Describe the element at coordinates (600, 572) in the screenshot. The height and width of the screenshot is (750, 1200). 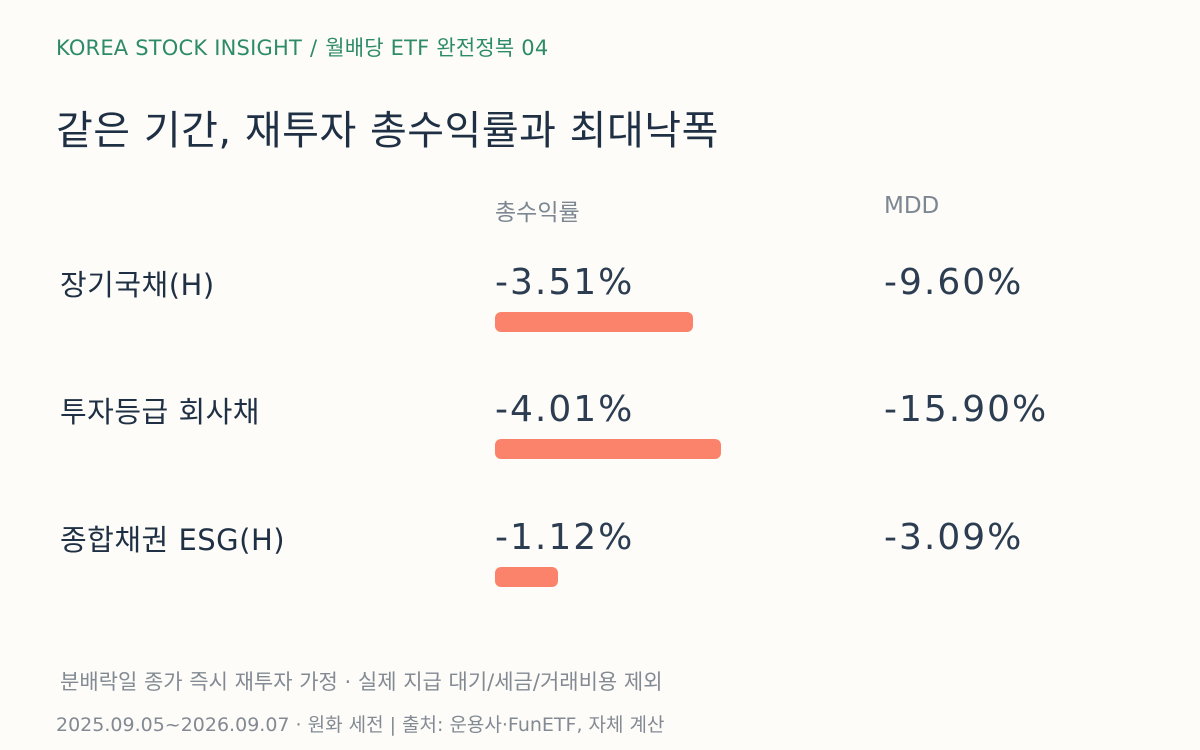
I see `table-row: 종합채권 ESG(H) -1.12% -3.09%` at that location.